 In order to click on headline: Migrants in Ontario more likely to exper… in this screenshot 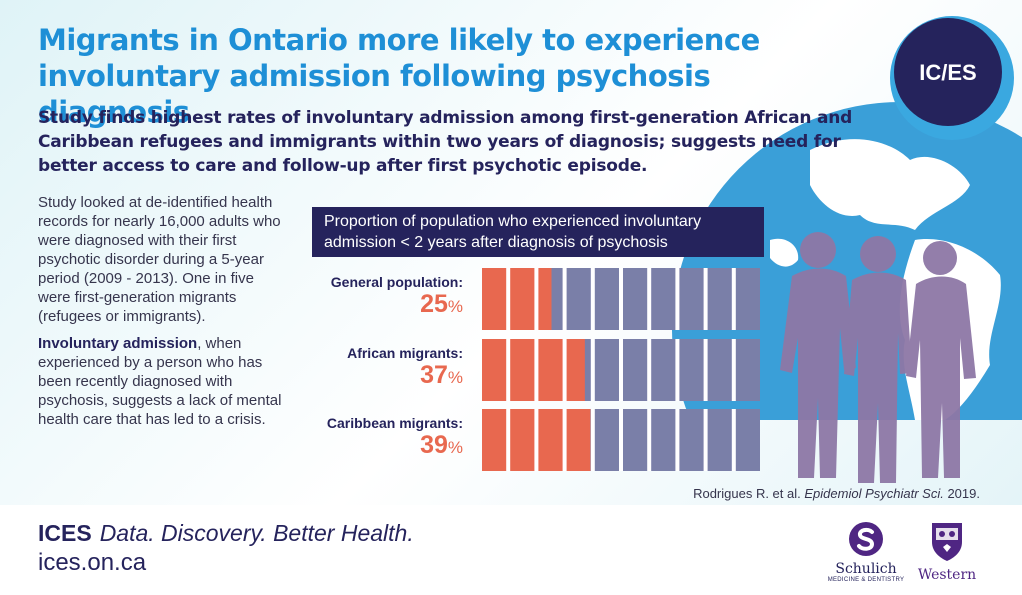, I will do `click(399, 76)`.